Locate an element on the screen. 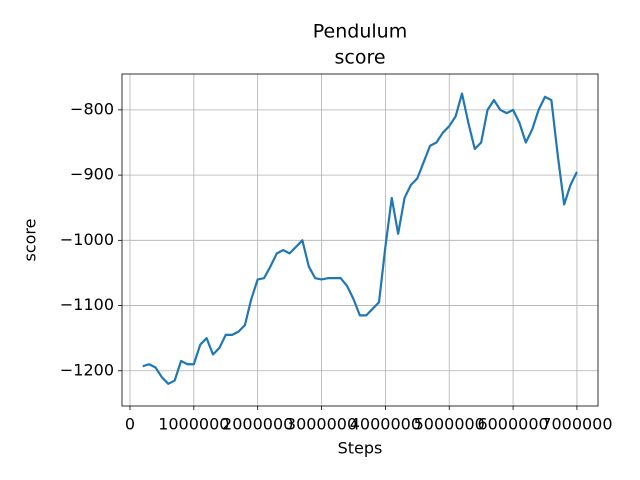 The width and height of the screenshot is (640, 480). y-tick-label: −800 is located at coordinates (92, 108).